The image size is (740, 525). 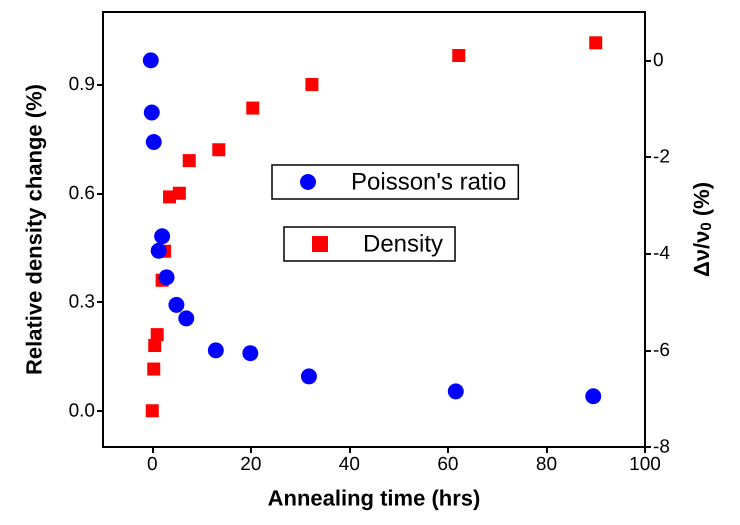 What do you see at coordinates (702, 230) in the screenshot?
I see `y2-axis-title: Δν/ν0 (%)` at bounding box center [702, 230].